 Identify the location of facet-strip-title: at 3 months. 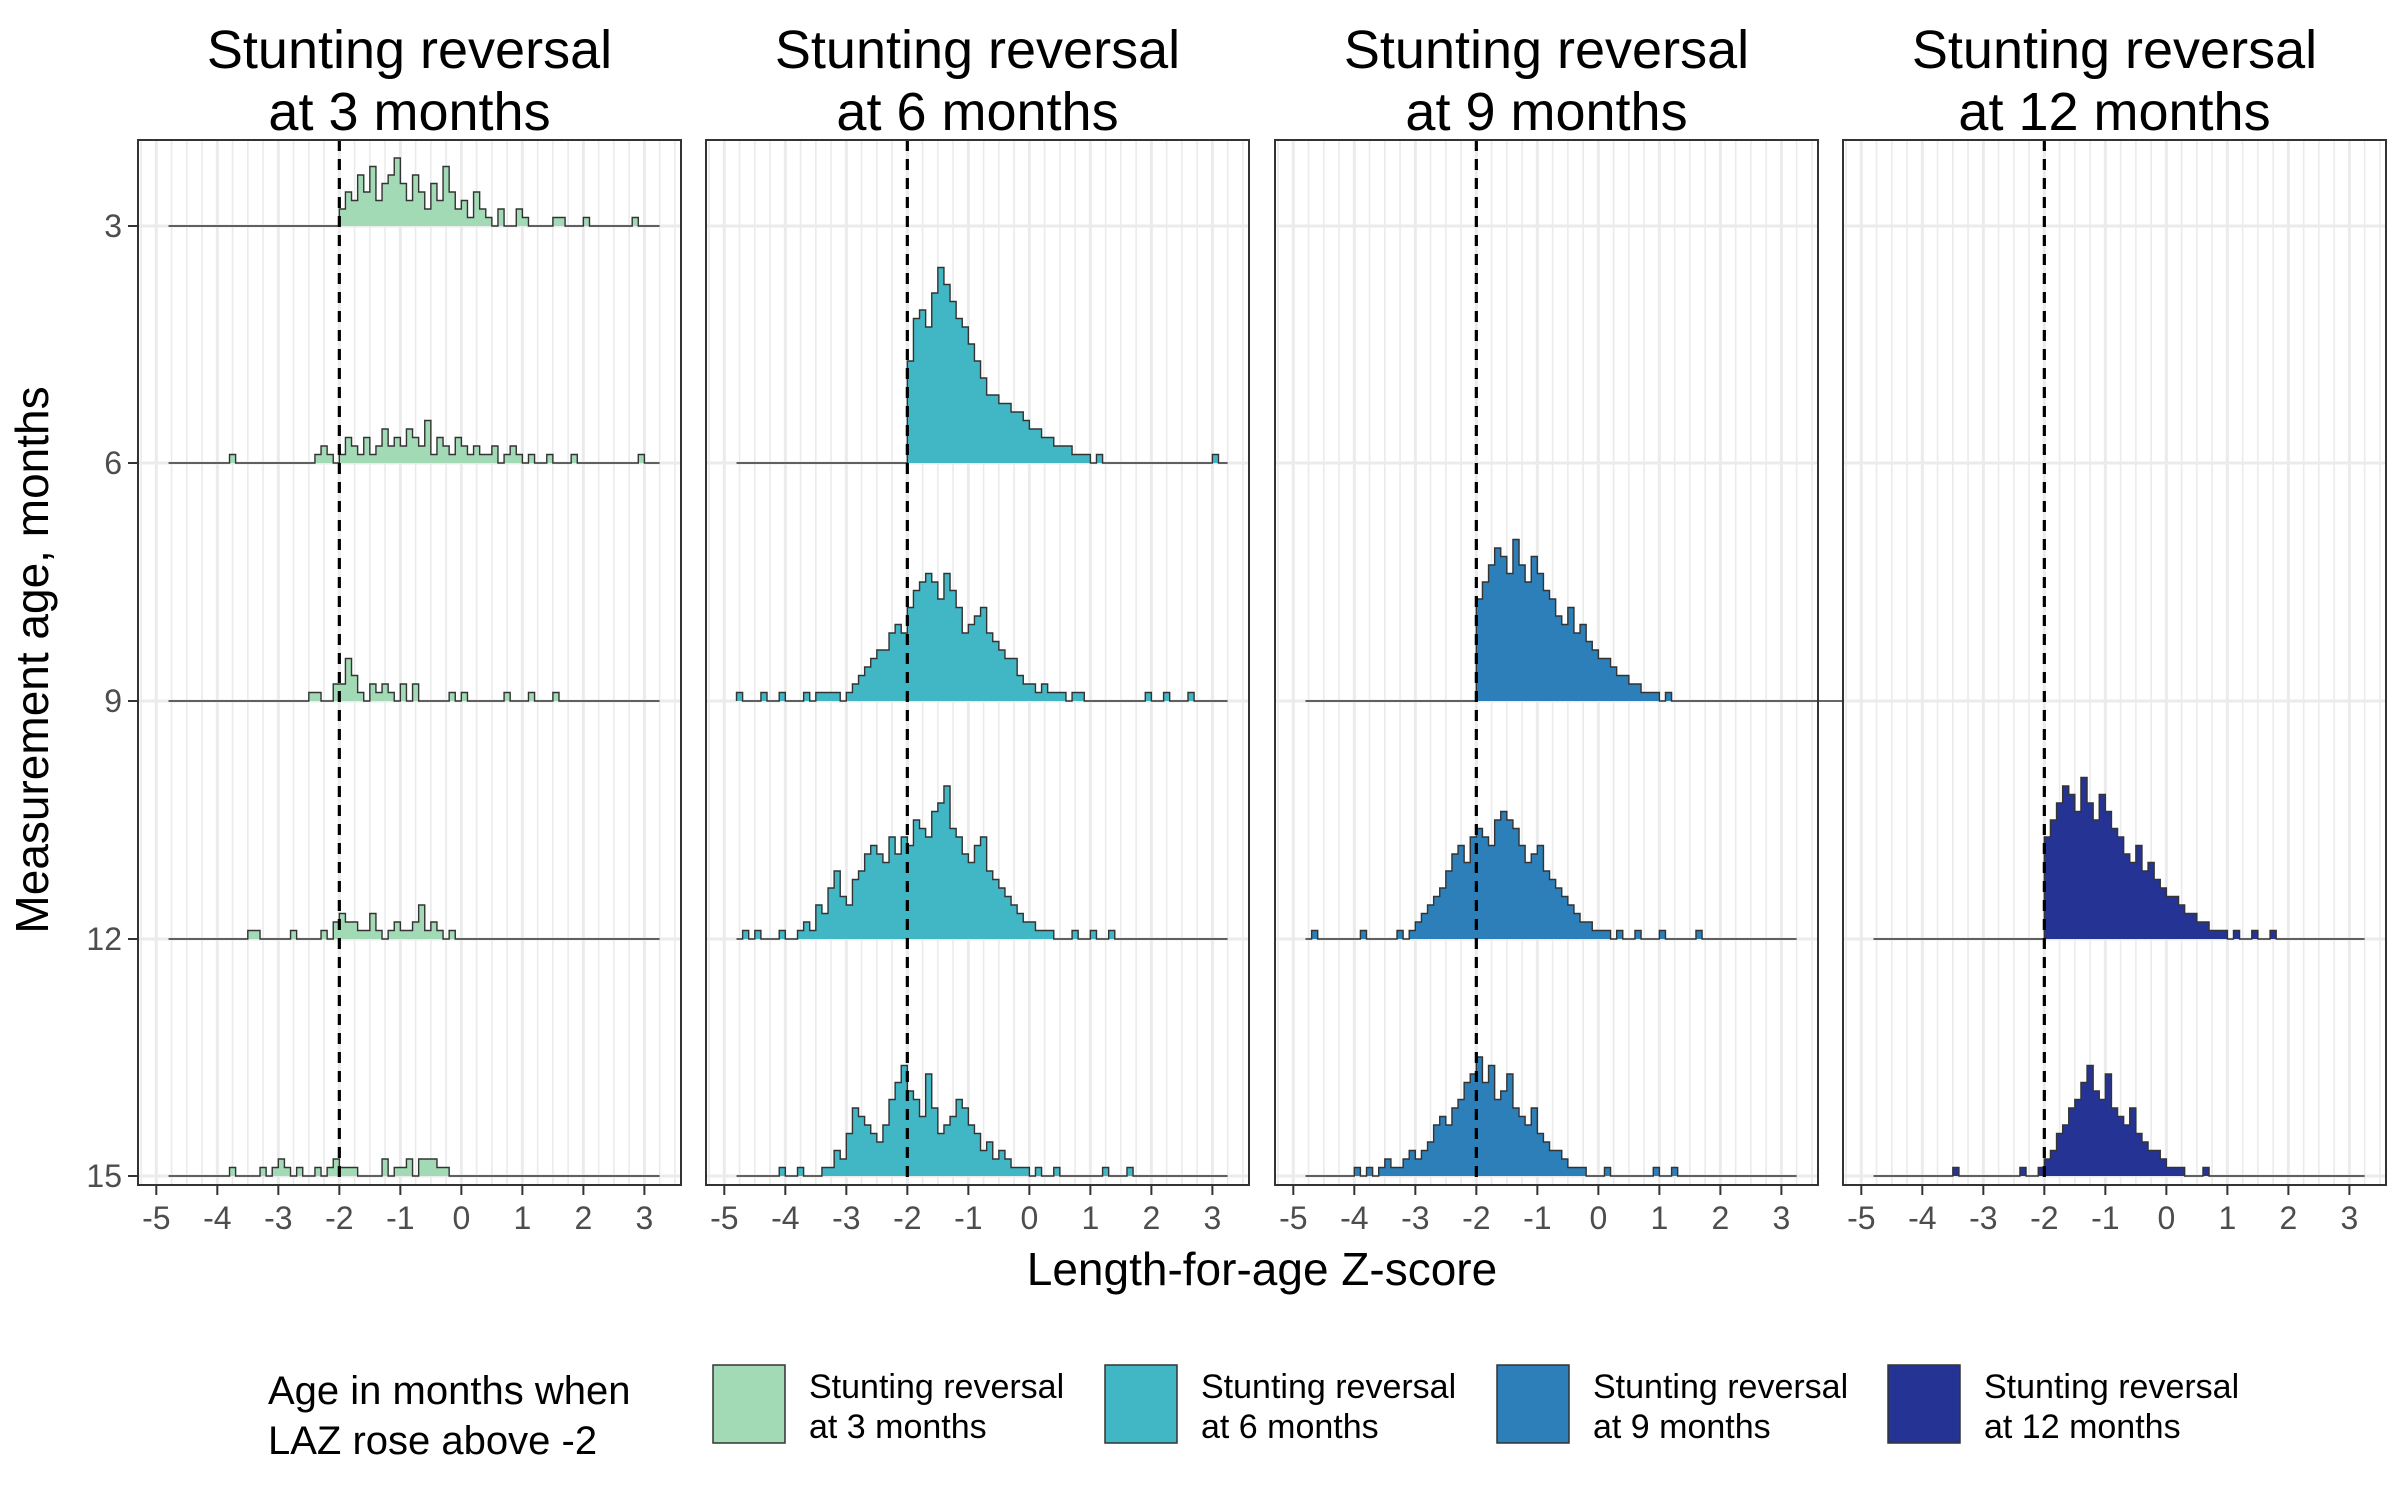
(409, 112).